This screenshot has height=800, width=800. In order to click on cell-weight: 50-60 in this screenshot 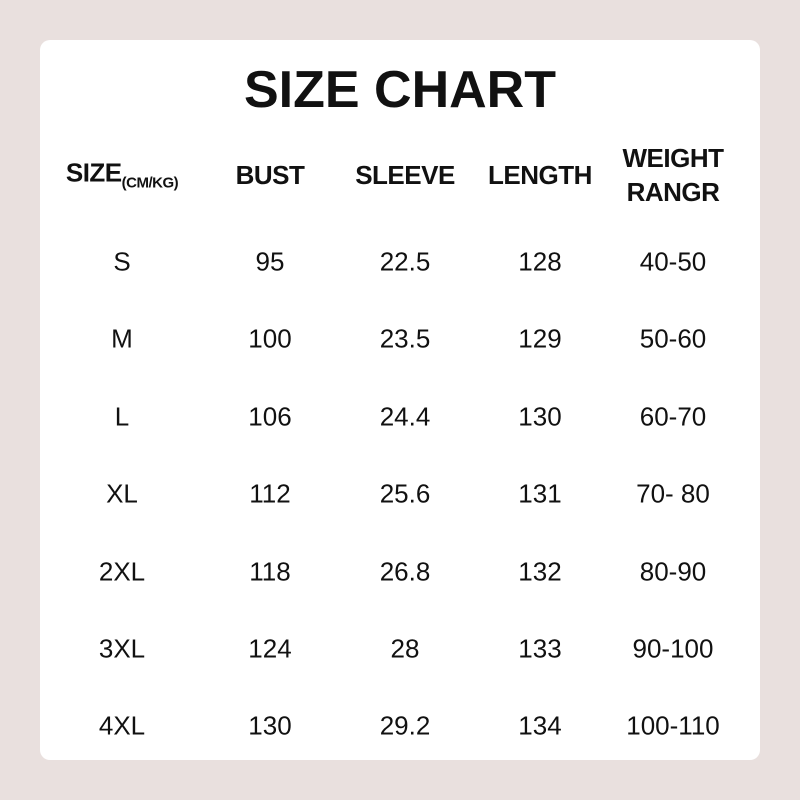, I will do `click(673, 338)`.